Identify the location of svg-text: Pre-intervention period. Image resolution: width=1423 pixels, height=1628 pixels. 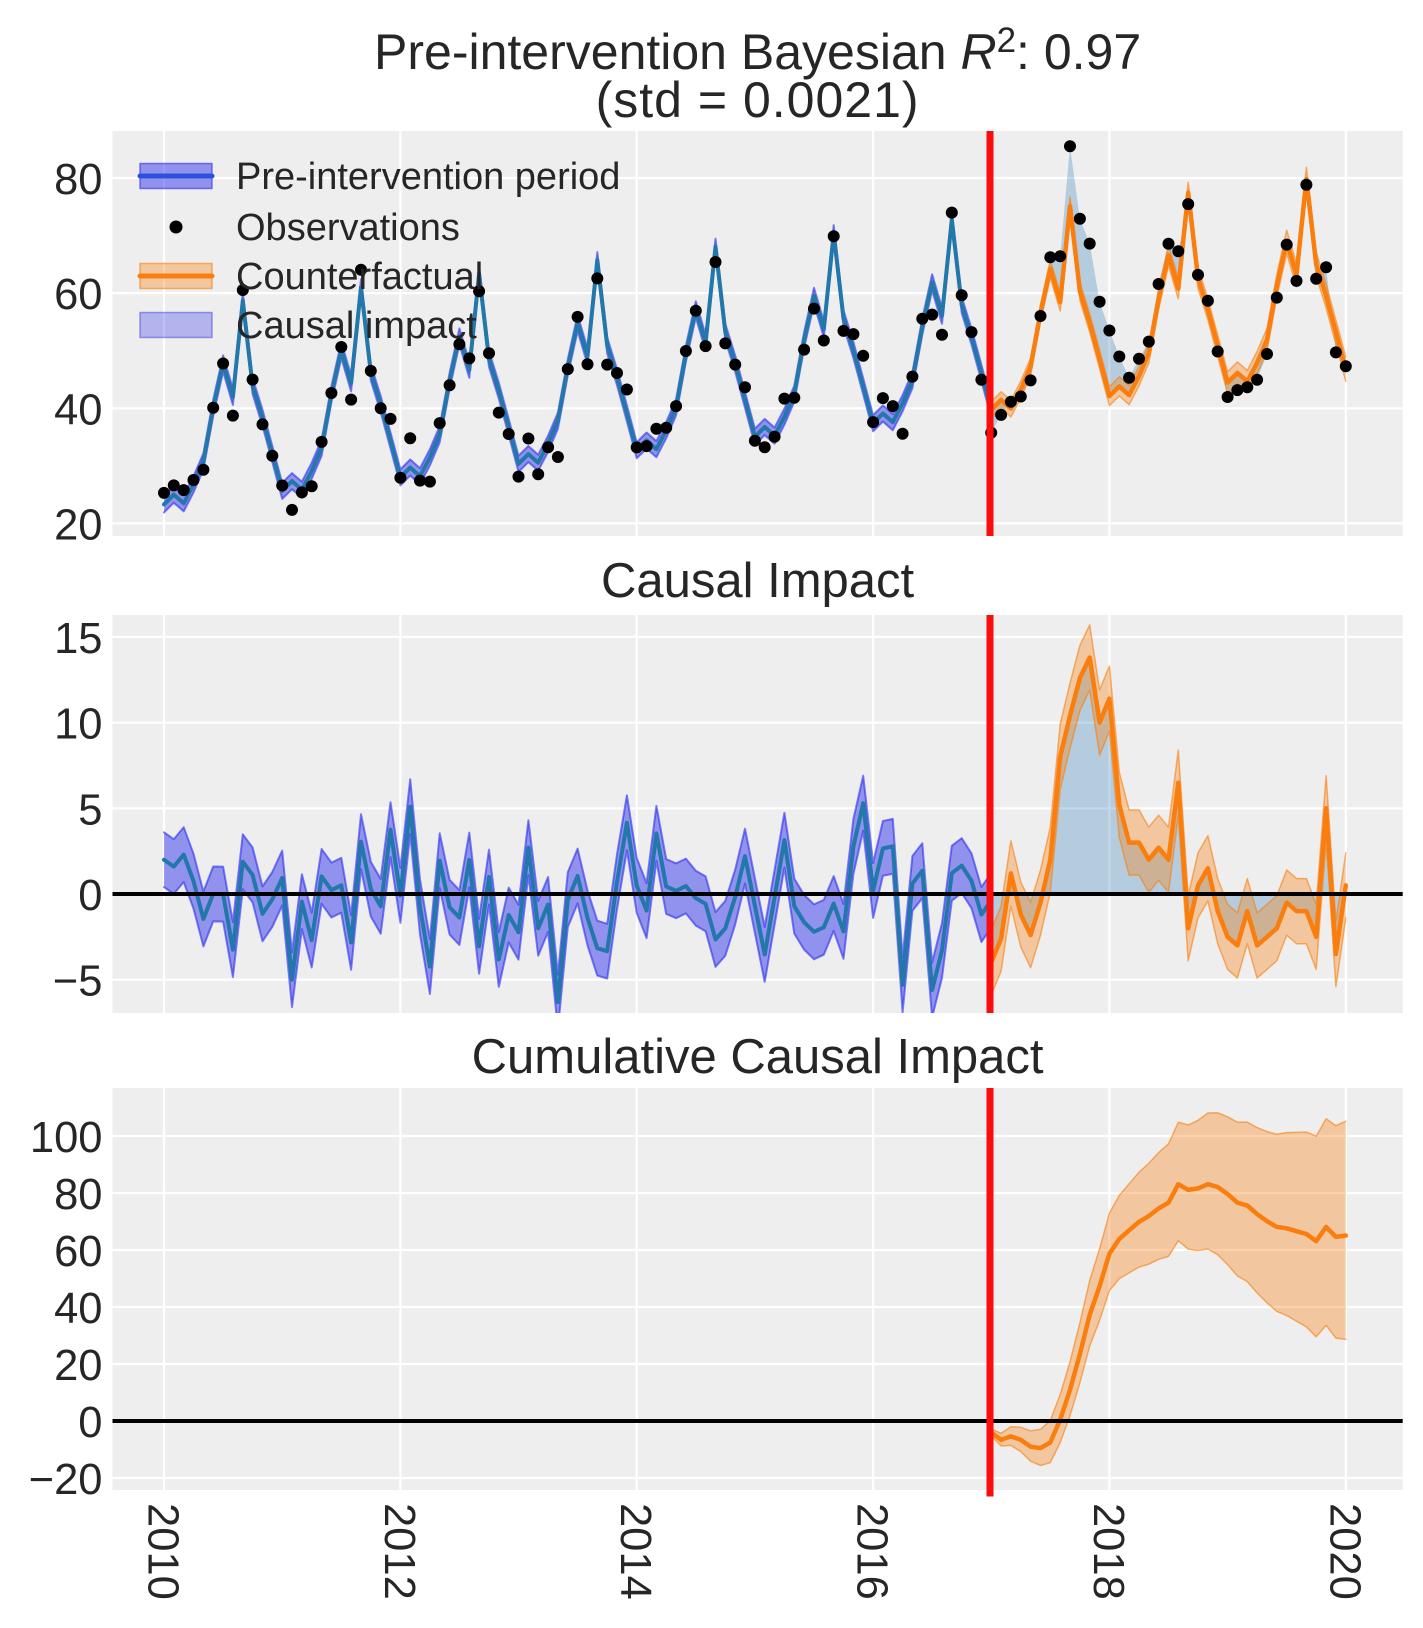
(428, 177).